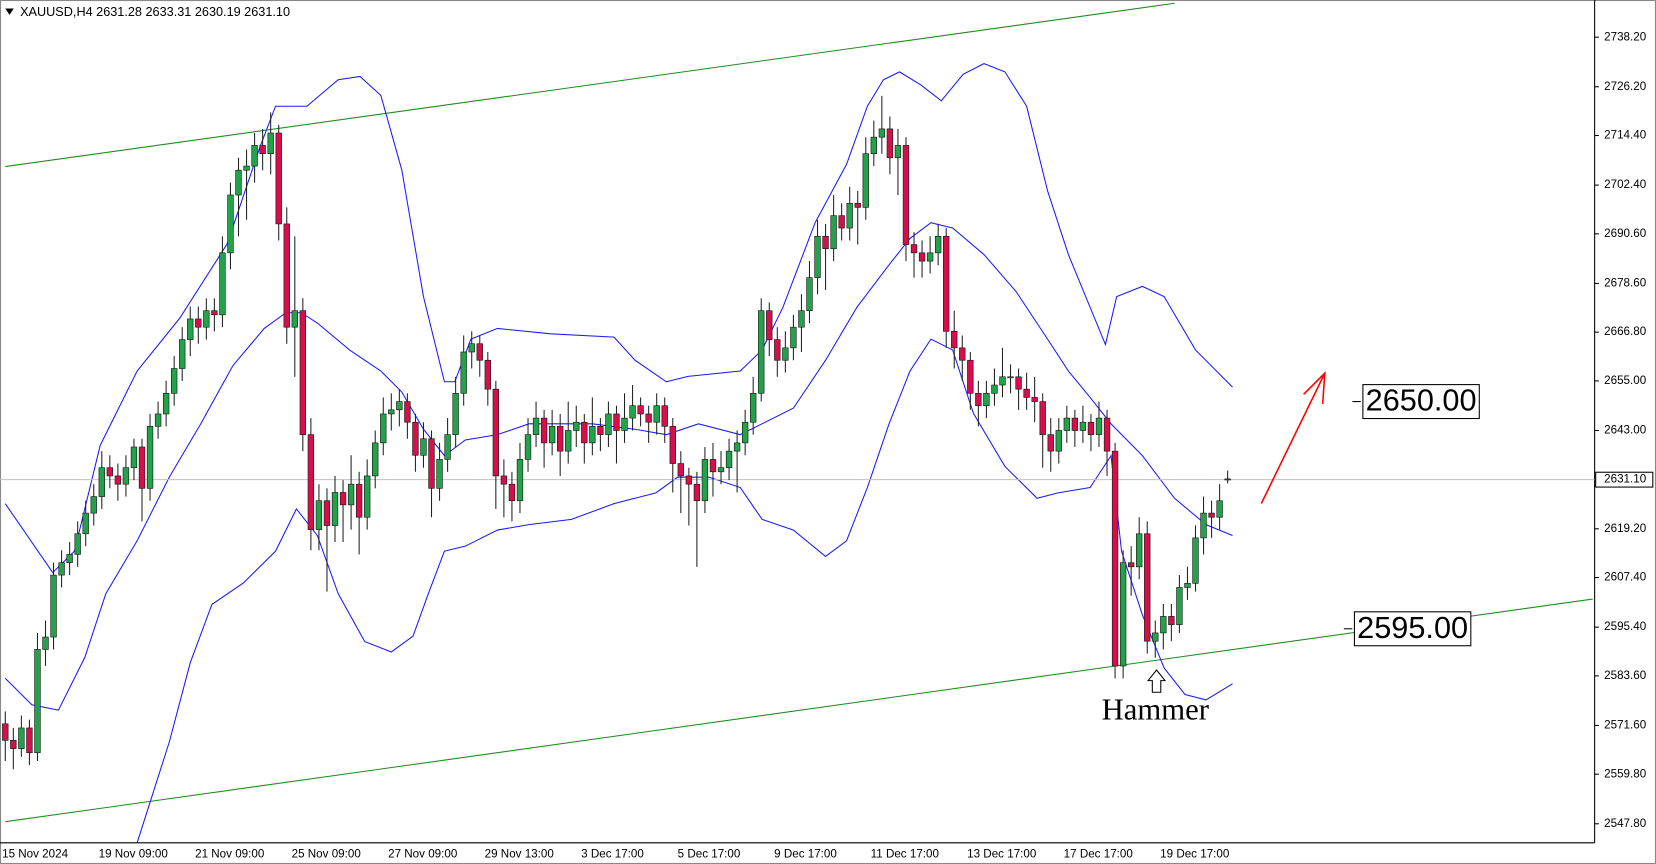  I want to click on x-tick-label: 13 Dec 17:00, so click(1002, 854).